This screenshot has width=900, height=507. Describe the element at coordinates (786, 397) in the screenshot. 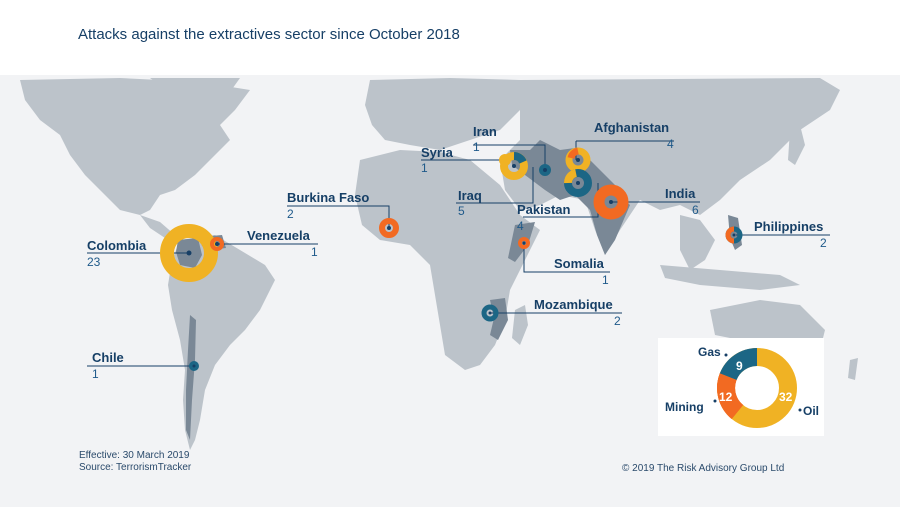

I see `legend-oil-value: 32` at that location.